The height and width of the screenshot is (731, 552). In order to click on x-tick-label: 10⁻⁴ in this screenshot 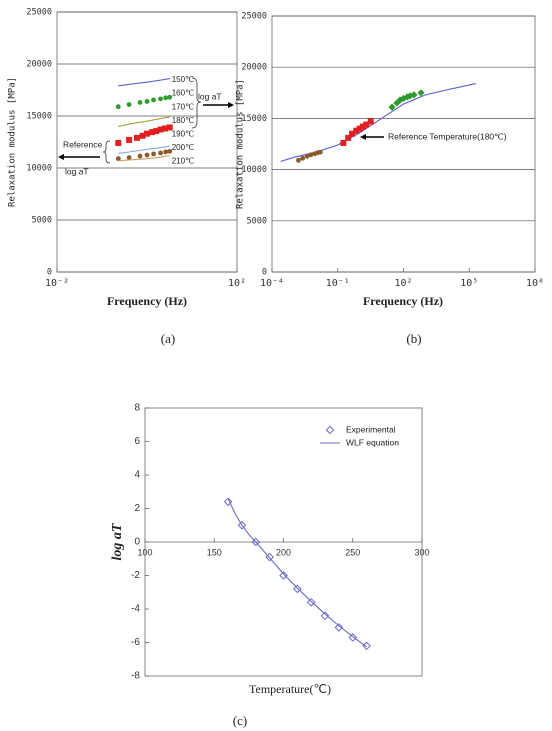, I will do `click(272, 283)`.